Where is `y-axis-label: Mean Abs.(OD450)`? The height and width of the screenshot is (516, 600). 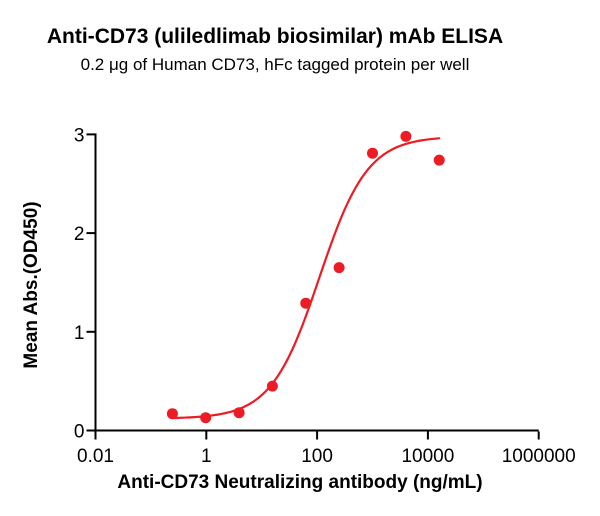
y-axis-label: Mean Abs.(OD450) is located at coordinates (31, 284).